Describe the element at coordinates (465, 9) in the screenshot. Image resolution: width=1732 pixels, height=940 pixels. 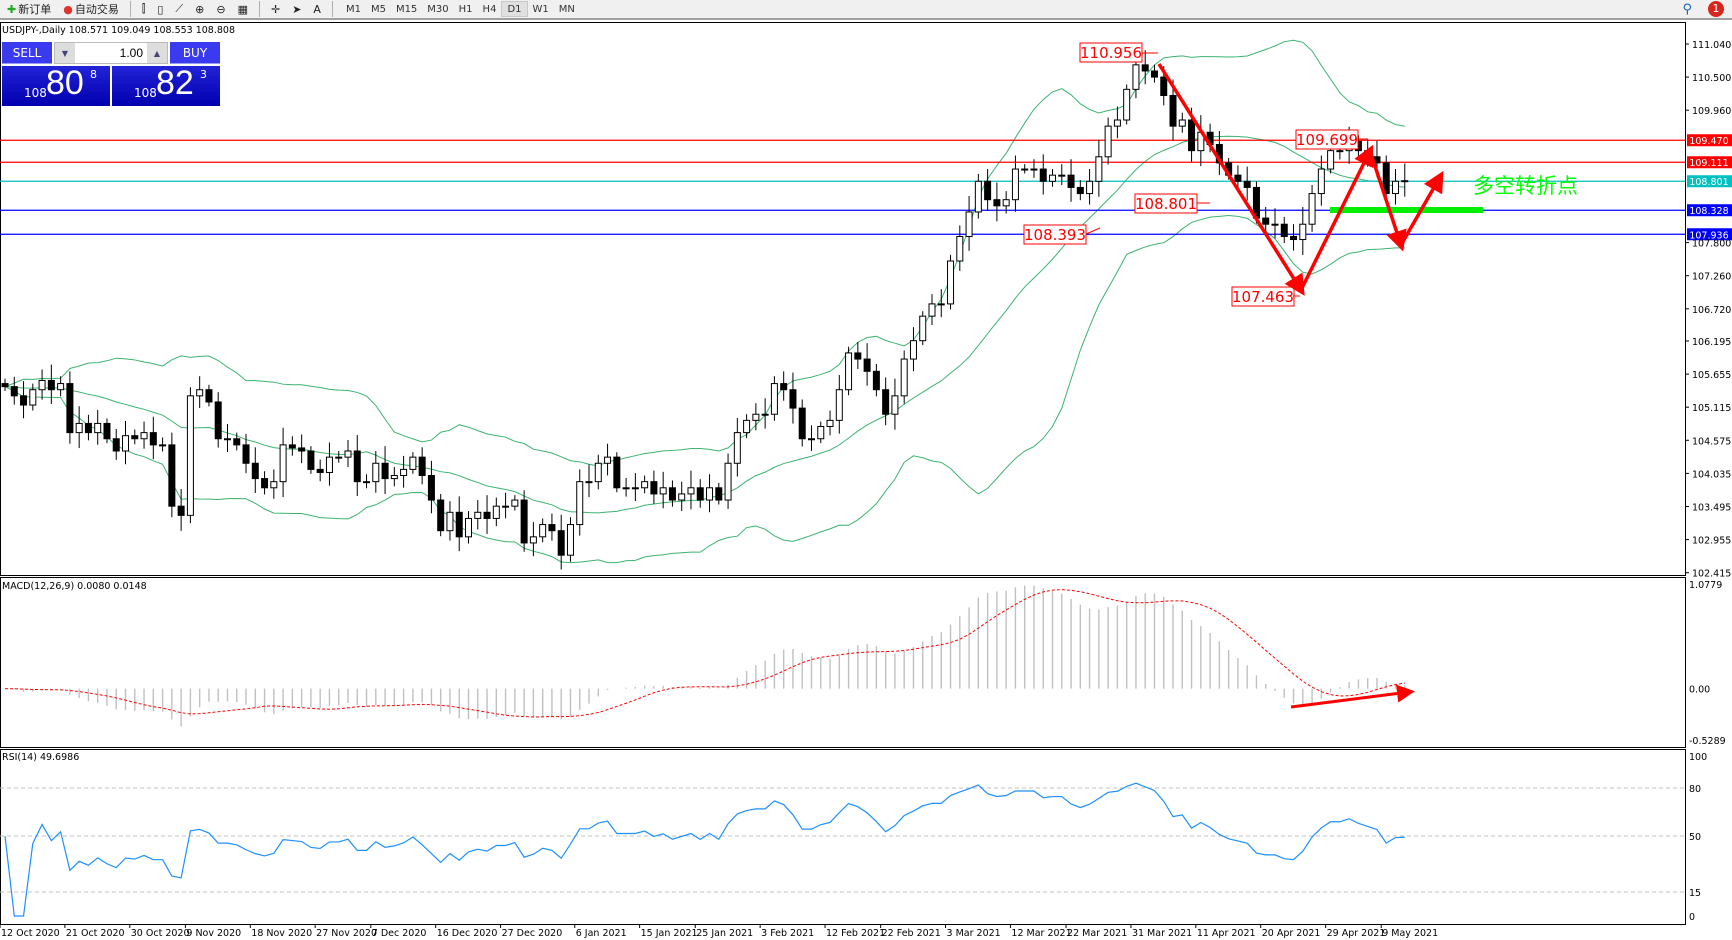
I see `timeframe-h1: H1` at that location.